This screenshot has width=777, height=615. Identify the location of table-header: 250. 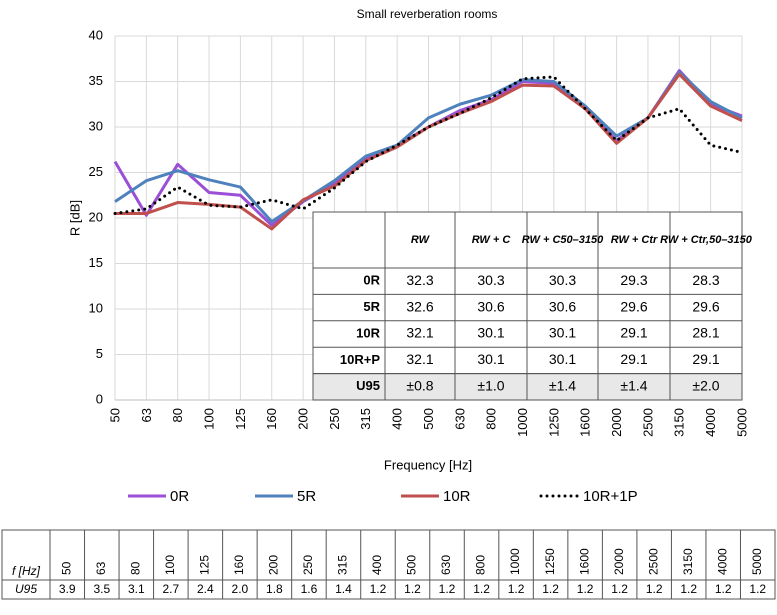
(308, 565).